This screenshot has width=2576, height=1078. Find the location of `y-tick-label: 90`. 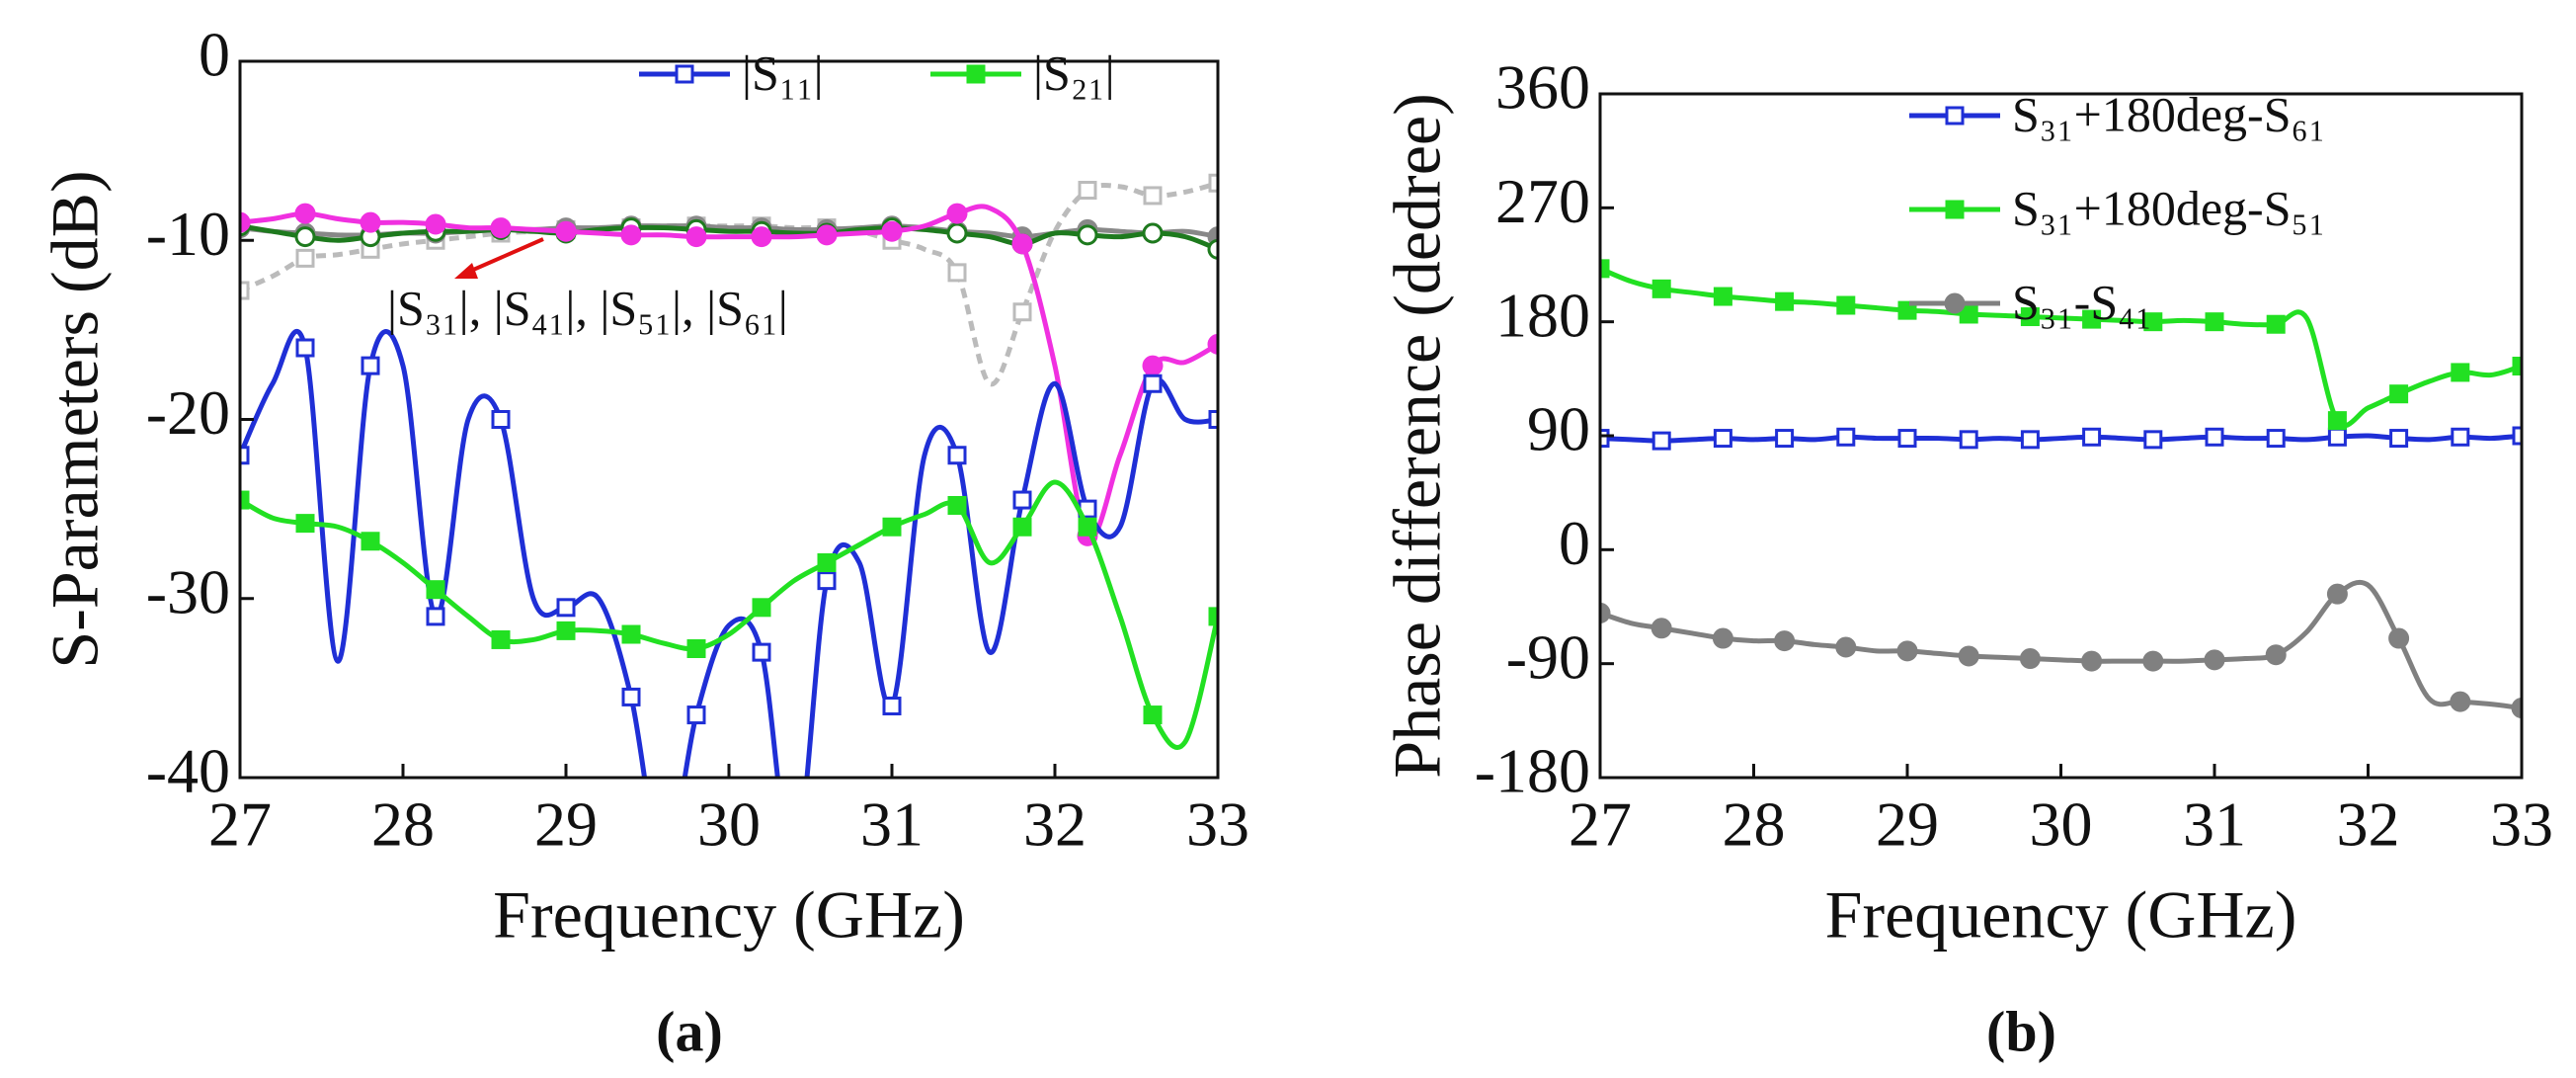

y-tick-label: 90 is located at coordinates (1558, 429).